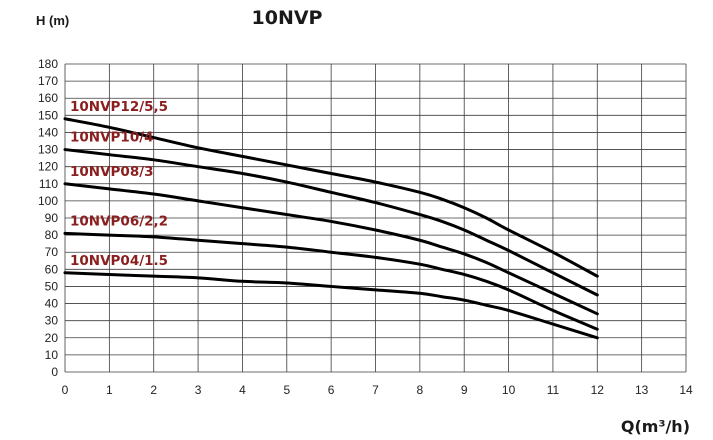 Image resolution: width=713 pixels, height=440 pixels. I want to click on series-label-2: 10NVP08/3, so click(112, 172).